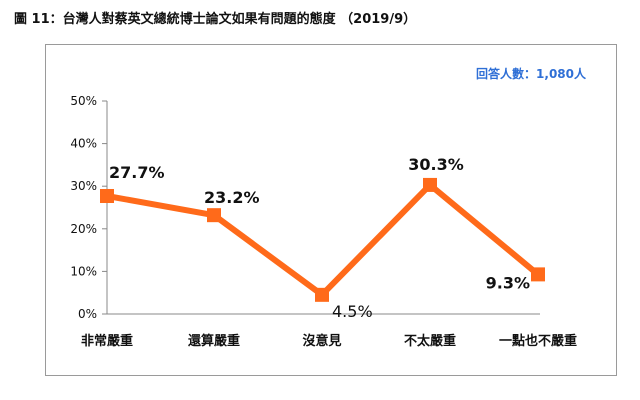 This screenshot has width=640, height=400. Describe the element at coordinates (436, 164) in the screenshot. I see `data-label: 30.3%` at that location.